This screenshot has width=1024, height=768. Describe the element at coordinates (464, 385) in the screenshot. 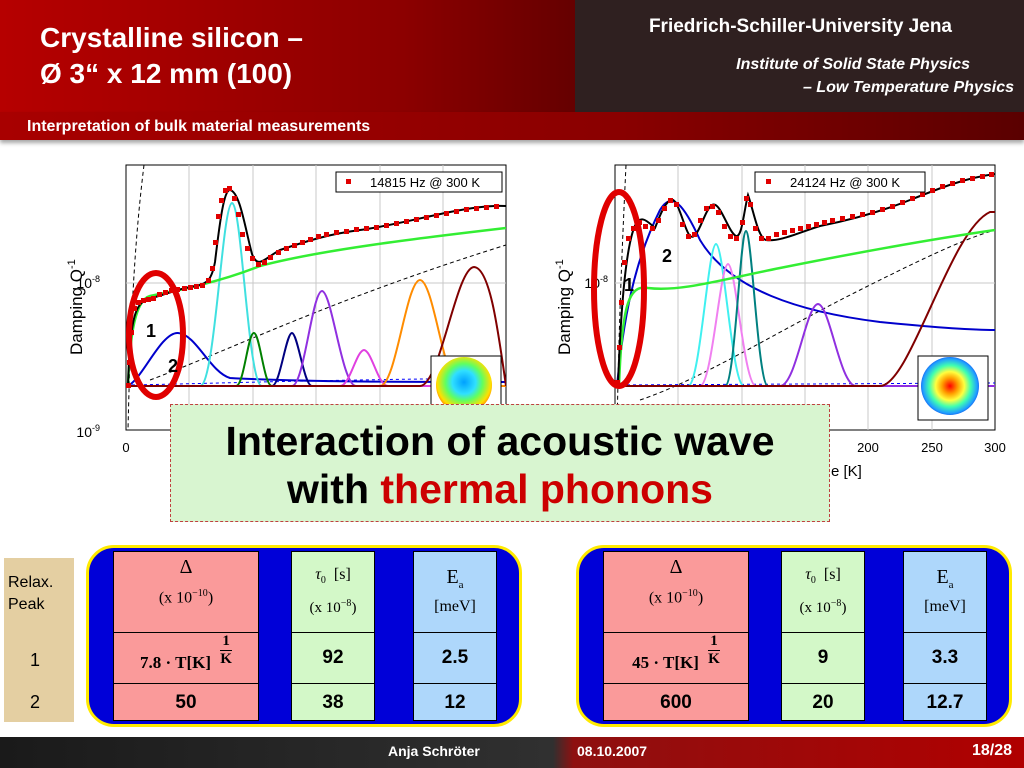

I see `plot-left-mode-image` at that location.